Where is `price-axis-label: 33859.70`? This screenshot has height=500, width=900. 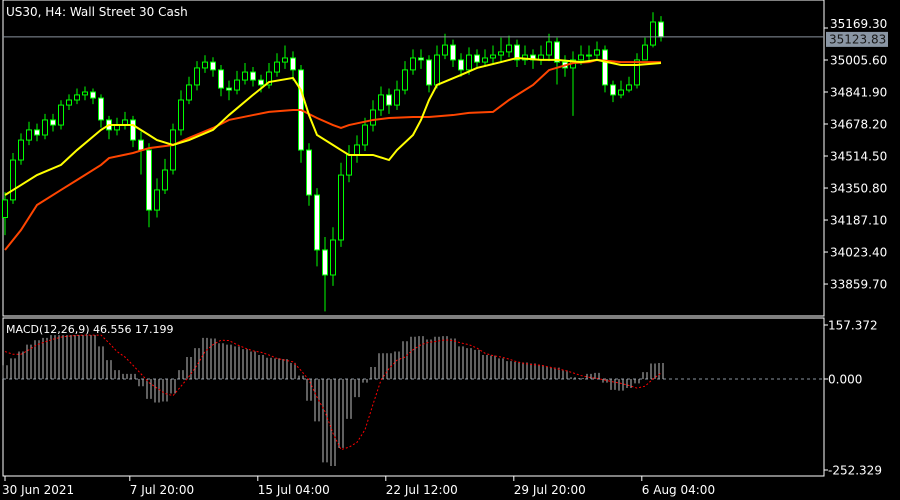
price-axis-label: 33859.70 is located at coordinates (858, 285).